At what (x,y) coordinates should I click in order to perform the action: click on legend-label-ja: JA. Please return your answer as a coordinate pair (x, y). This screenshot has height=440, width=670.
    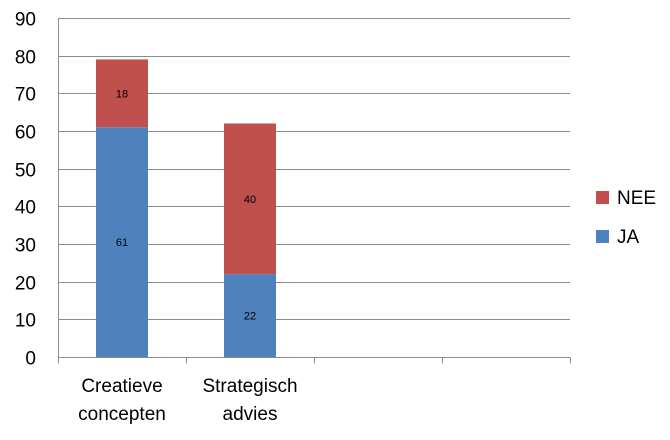
    Looking at the image, I should click on (628, 237).